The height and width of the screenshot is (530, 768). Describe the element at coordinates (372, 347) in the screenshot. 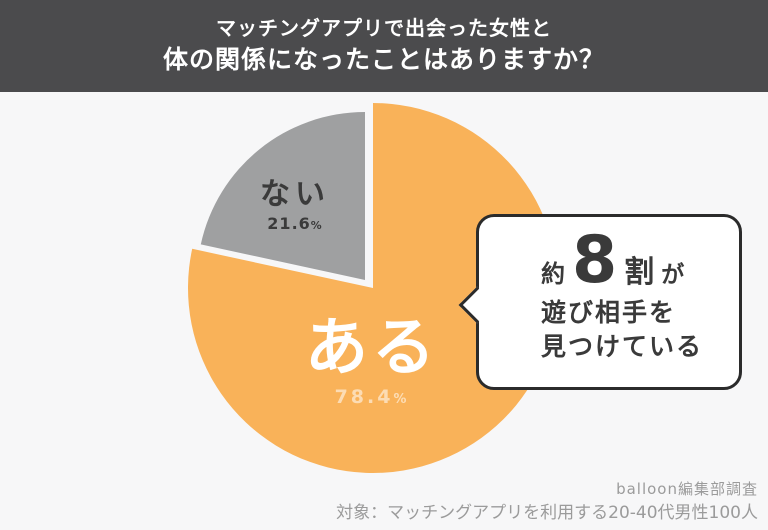

I see `slice-yes-name: ある` at that location.